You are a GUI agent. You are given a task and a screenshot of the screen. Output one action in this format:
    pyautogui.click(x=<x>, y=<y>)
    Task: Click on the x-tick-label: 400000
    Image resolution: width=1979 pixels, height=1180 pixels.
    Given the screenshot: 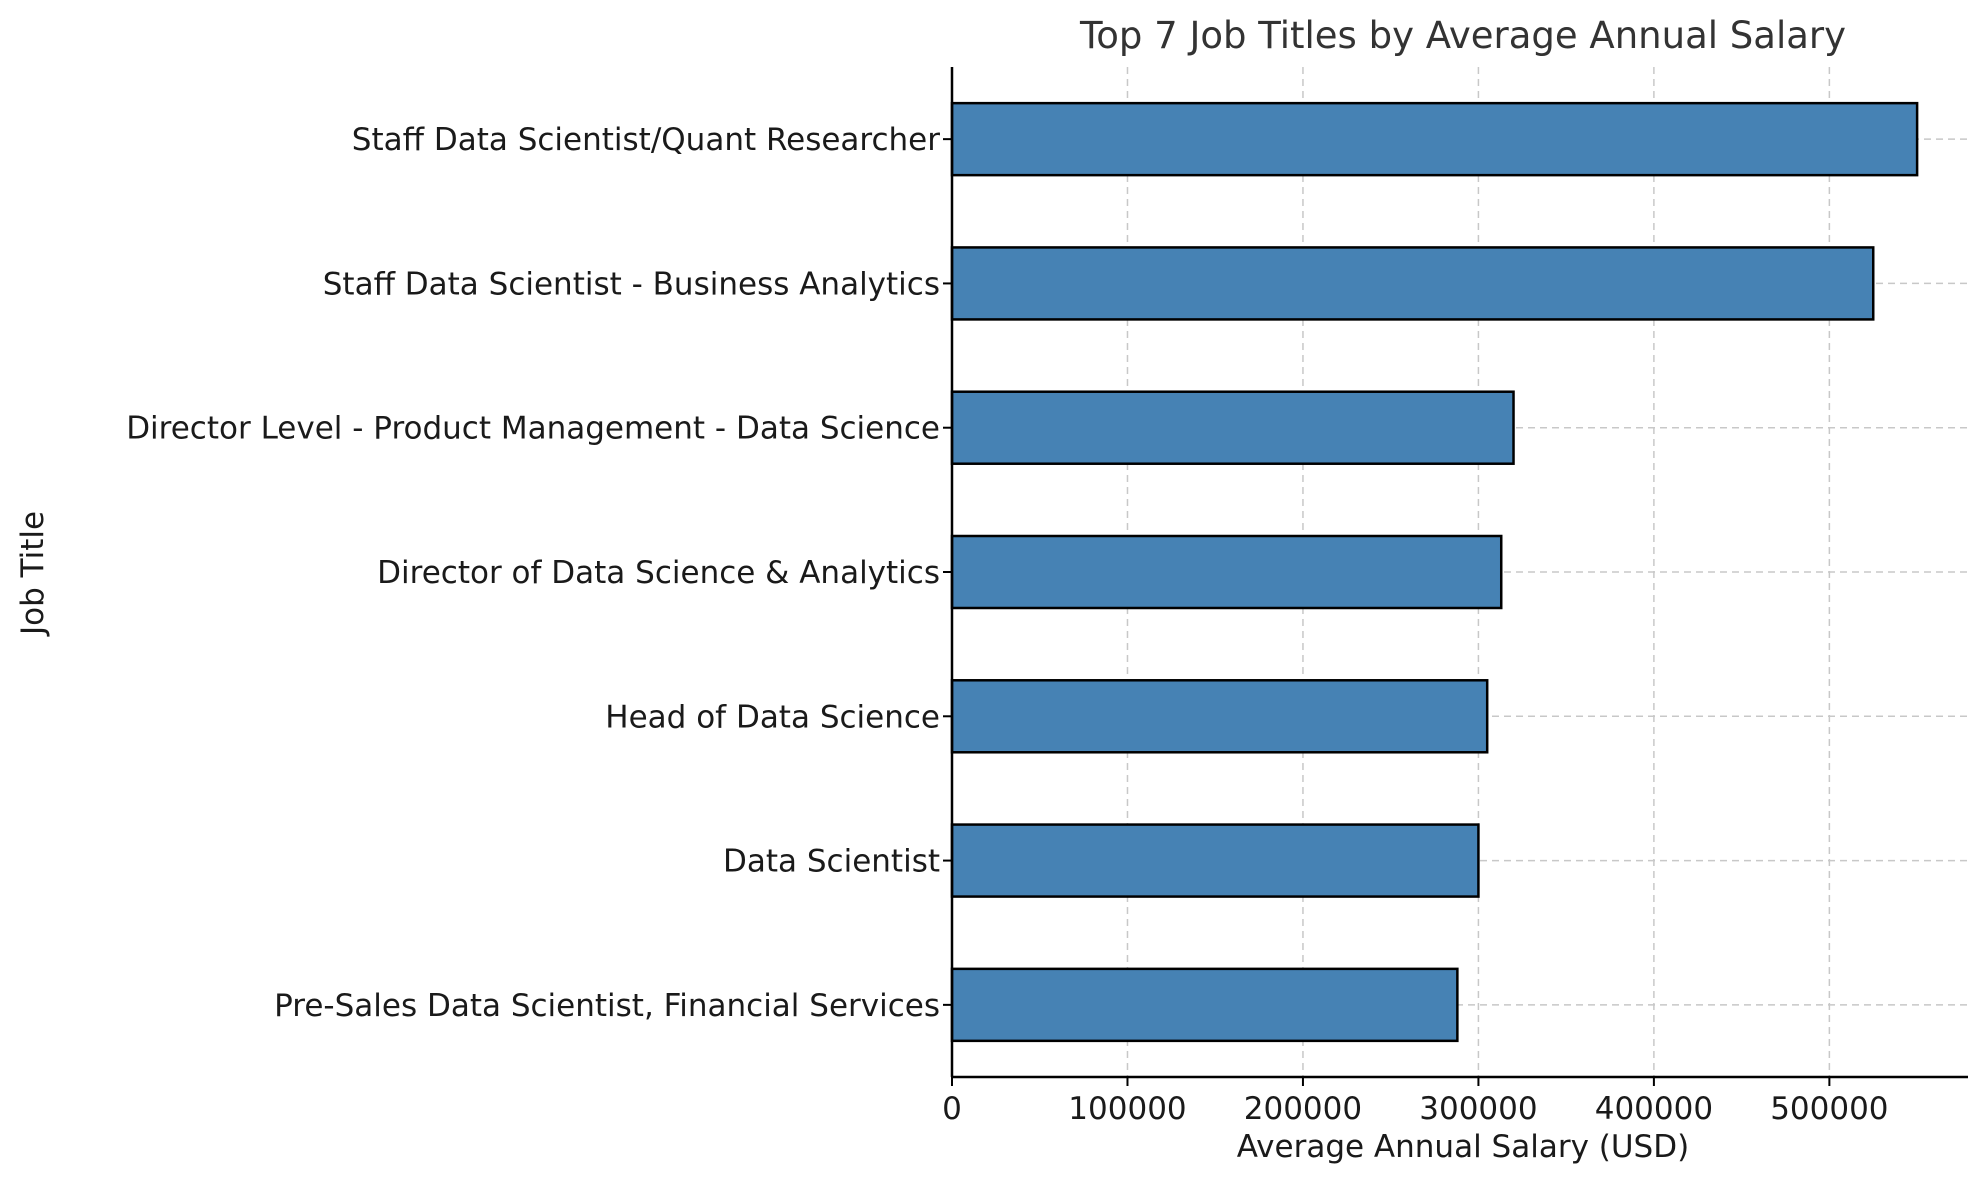 What is the action you would take?
    pyautogui.click(x=1654, y=1109)
    